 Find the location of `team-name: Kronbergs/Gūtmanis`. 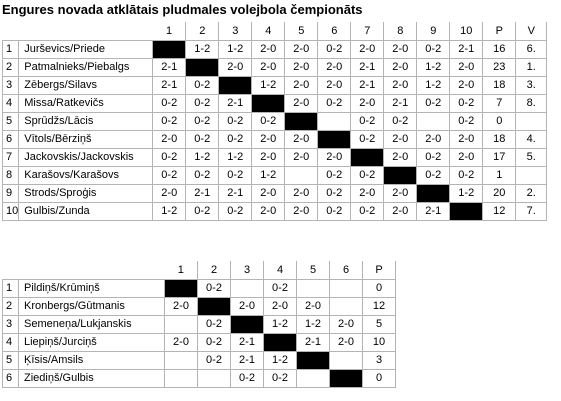

team-name: Kronbergs/Gūtmanis is located at coordinates (91, 306).